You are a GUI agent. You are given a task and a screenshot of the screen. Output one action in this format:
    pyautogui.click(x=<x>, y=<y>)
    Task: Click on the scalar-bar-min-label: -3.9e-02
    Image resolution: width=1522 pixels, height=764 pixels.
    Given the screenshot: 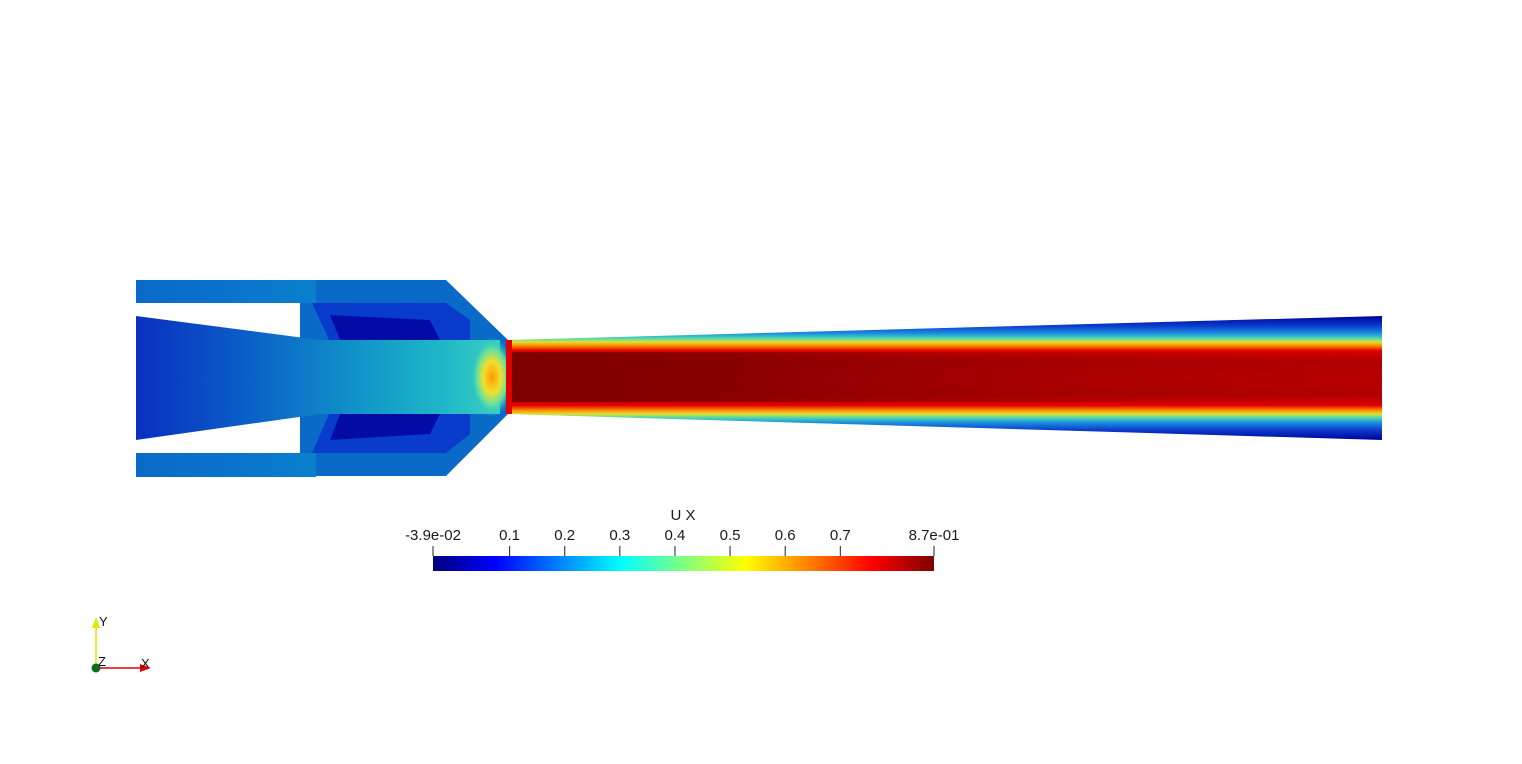 What is the action you would take?
    pyautogui.click(x=433, y=535)
    